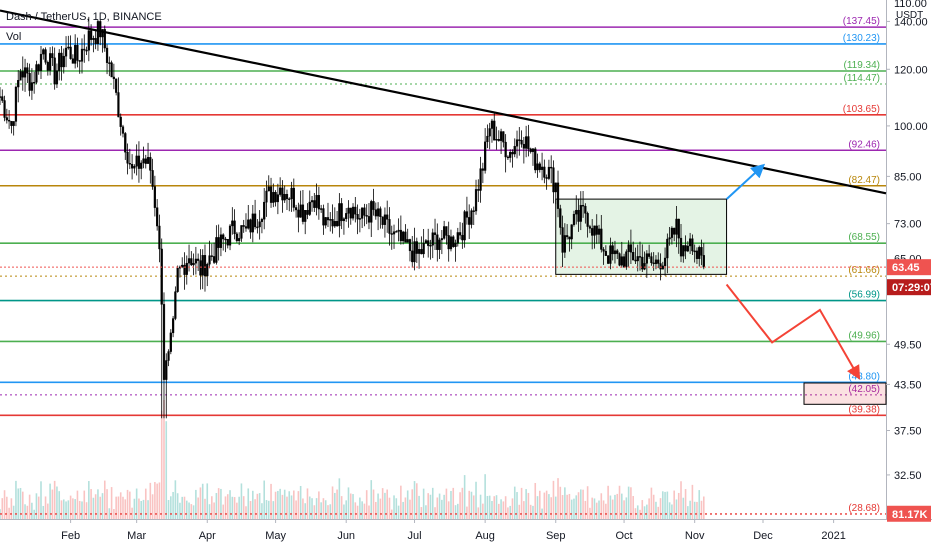 The height and width of the screenshot is (550, 932). I want to click on y-tick-label: 49.50, so click(908, 345).